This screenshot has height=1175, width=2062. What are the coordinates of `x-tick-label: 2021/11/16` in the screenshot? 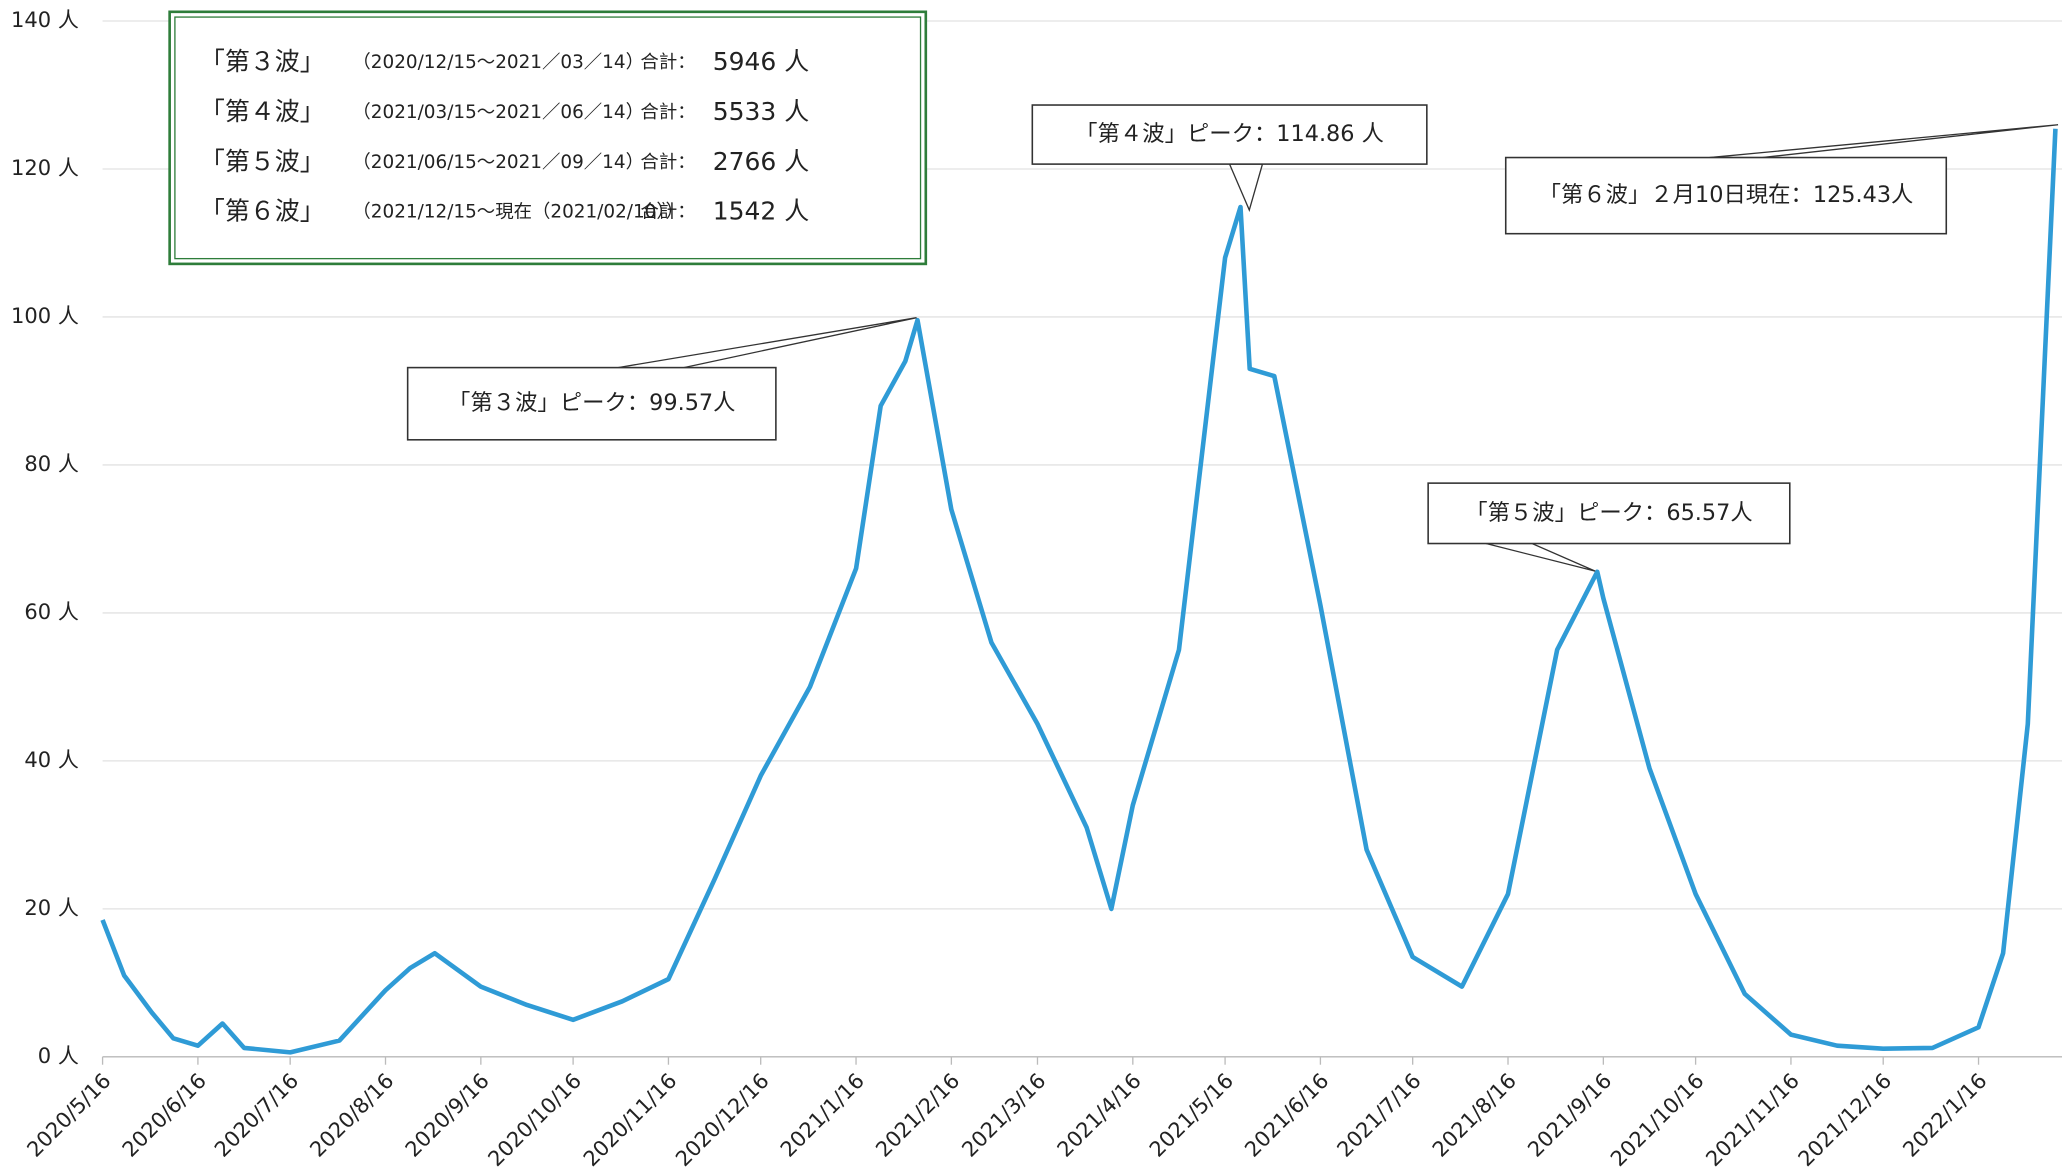 It's located at (1752, 1119).